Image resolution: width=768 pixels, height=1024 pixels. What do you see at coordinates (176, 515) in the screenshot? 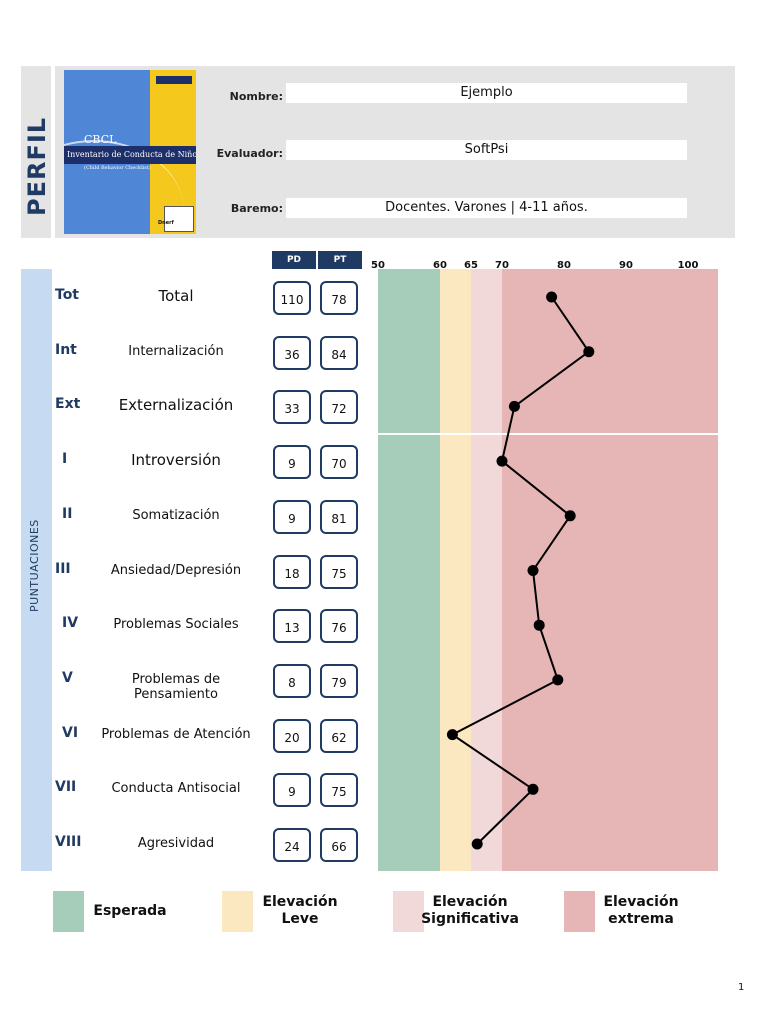
I see `scale-name: Somatización` at bounding box center [176, 515].